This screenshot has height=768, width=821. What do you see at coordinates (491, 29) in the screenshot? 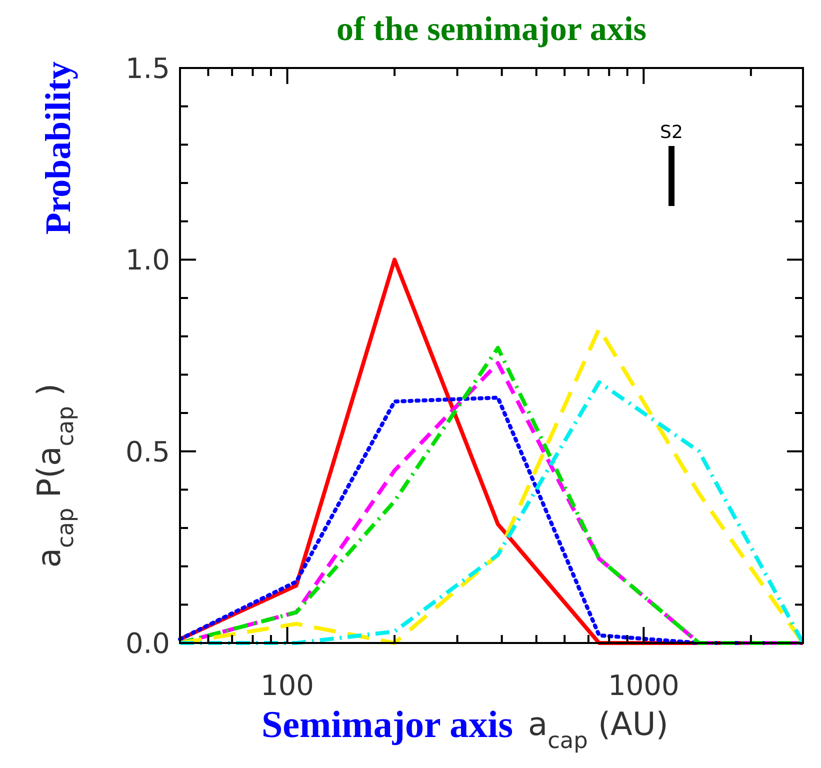
I see `chart-title: of the semimajor axis` at bounding box center [491, 29].